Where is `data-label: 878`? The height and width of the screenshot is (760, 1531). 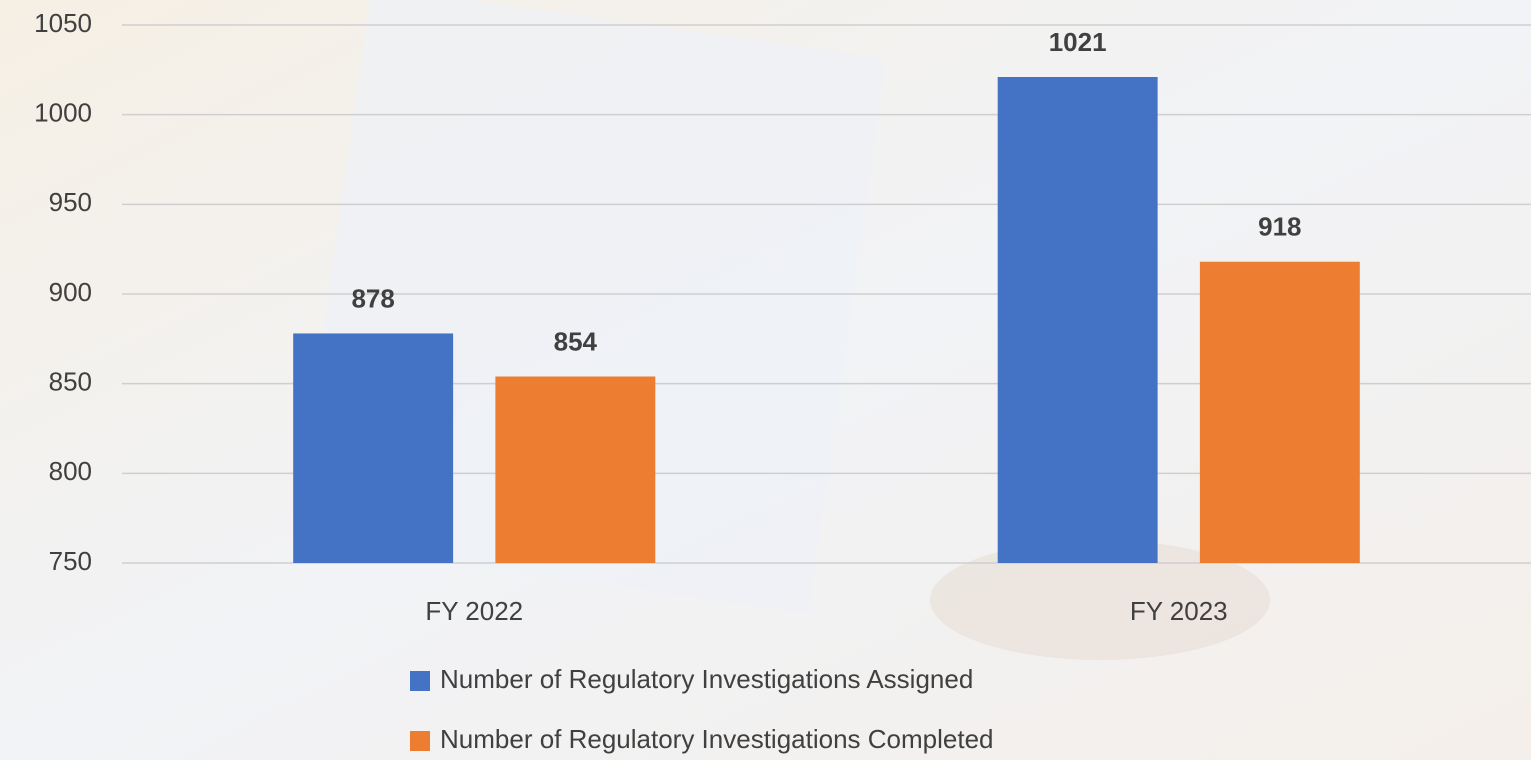 data-label: 878 is located at coordinates (372, 298).